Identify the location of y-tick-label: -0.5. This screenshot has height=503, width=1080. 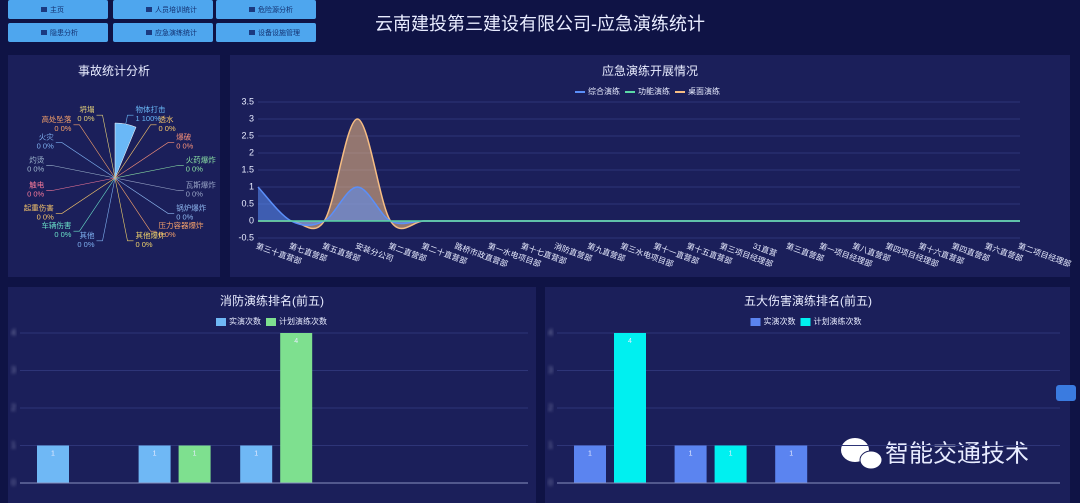
(246, 237).